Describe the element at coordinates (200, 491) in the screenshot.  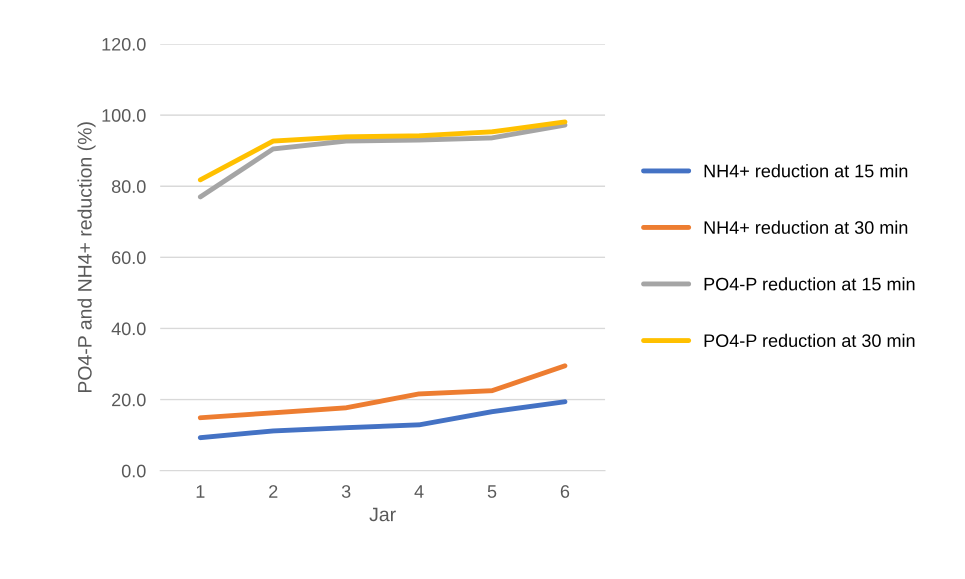
I see `x-tick-label: 1` at that location.